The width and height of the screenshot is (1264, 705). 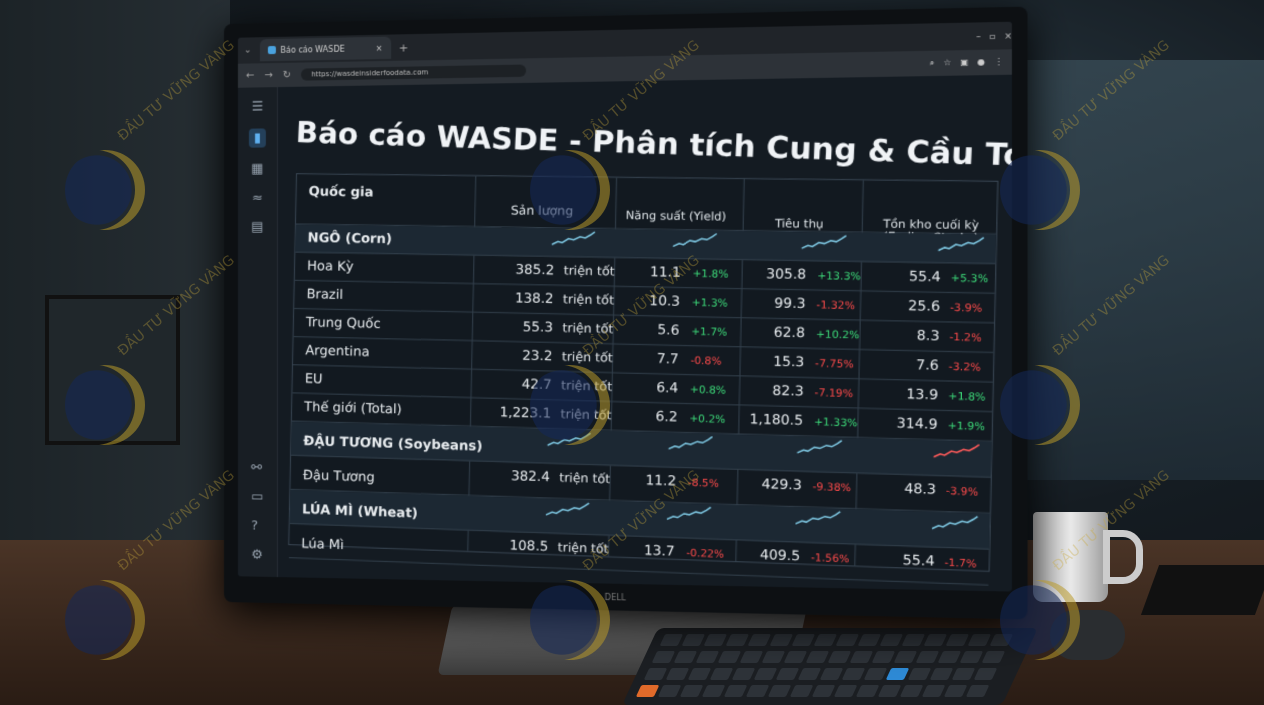 I want to click on consumption-change: -7.75%, so click(x=834, y=364).